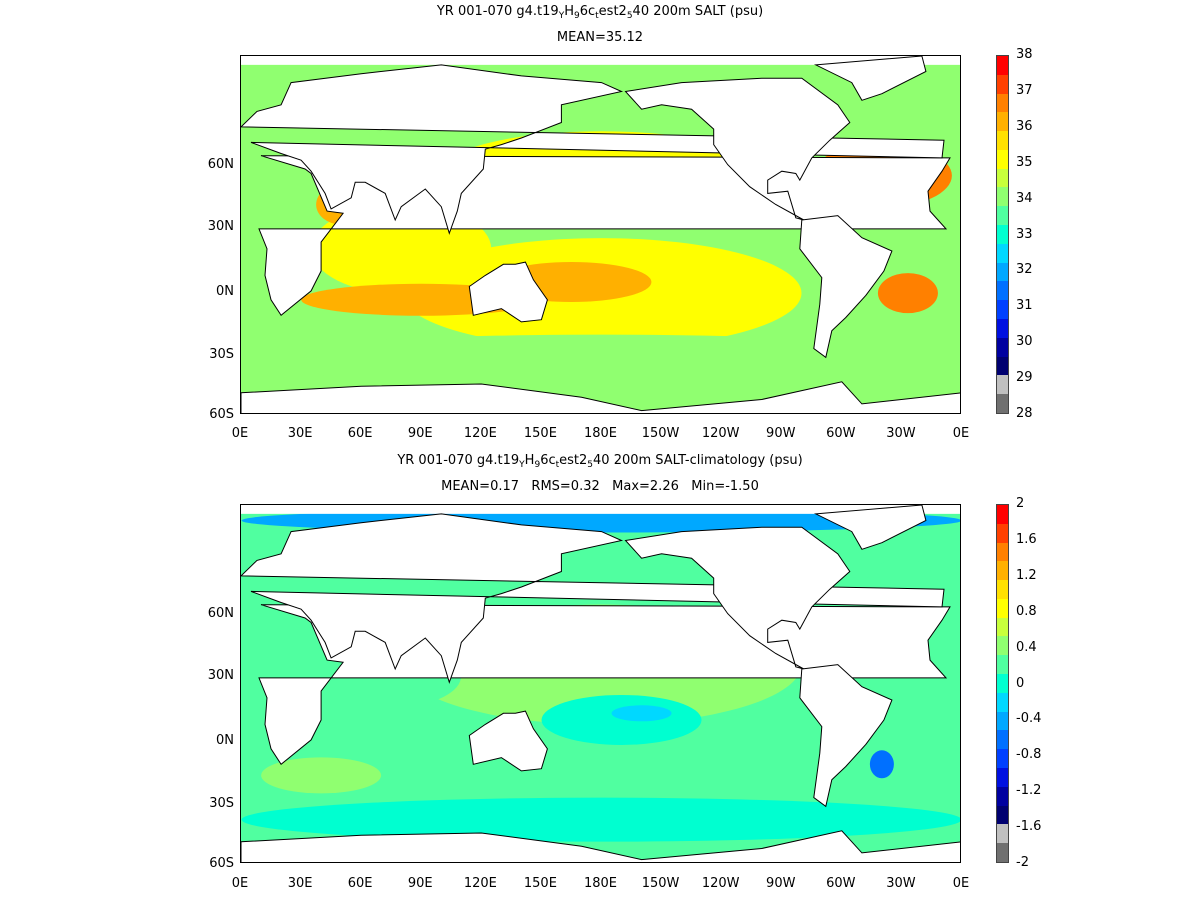 The width and height of the screenshot is (1200, 900). What do you see at coordinates (225, 740) in the screenshot?
I see `y-tick-label: 0N` at bounding box center [225, 740].